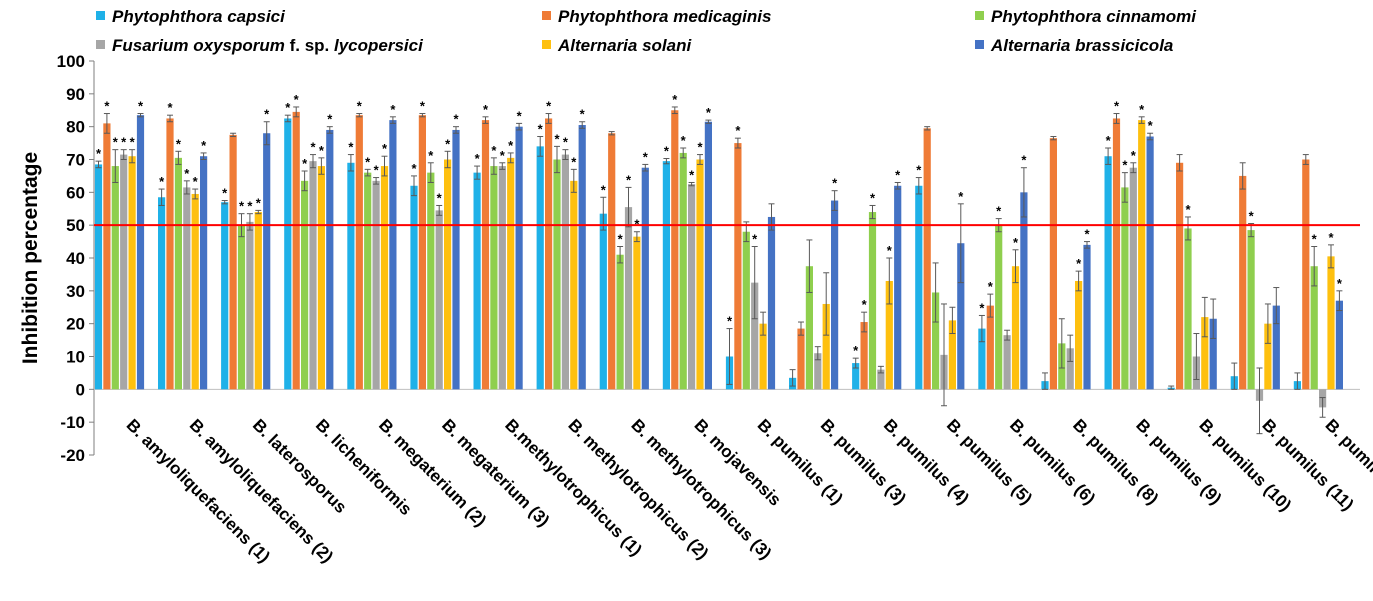  I want to click on legend-entry: Fusarium oxysporum f. sp. lycopersici, so click(268, 45).